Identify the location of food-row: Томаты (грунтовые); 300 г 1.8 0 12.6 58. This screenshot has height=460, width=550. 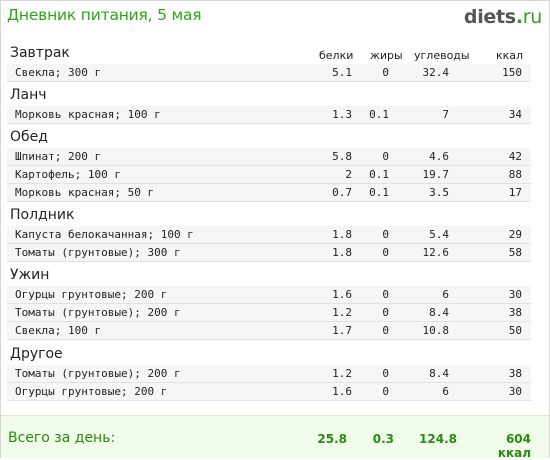
(269, 253).